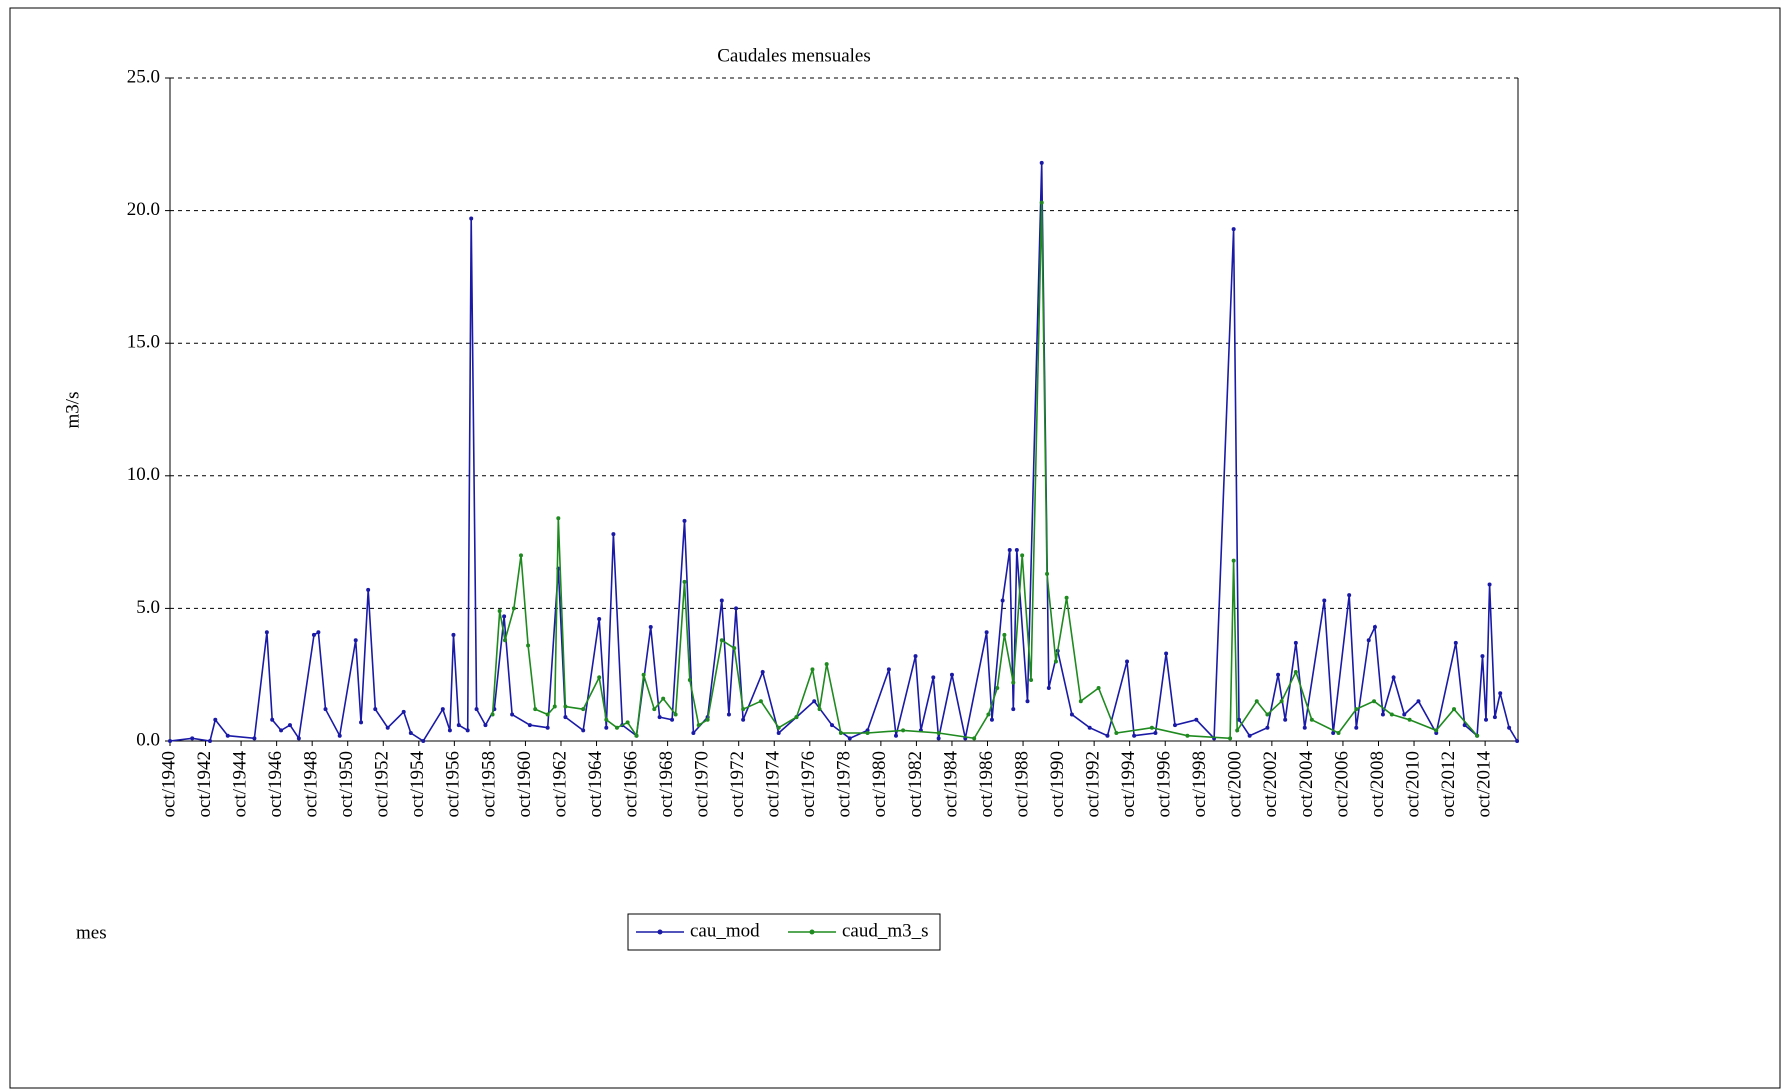 The width and height of the screenshot is (1788, 1092). Describe the element at coordinates (666, 784) in the screenshot. I see `x-tick-label: oct/1968` at that location.